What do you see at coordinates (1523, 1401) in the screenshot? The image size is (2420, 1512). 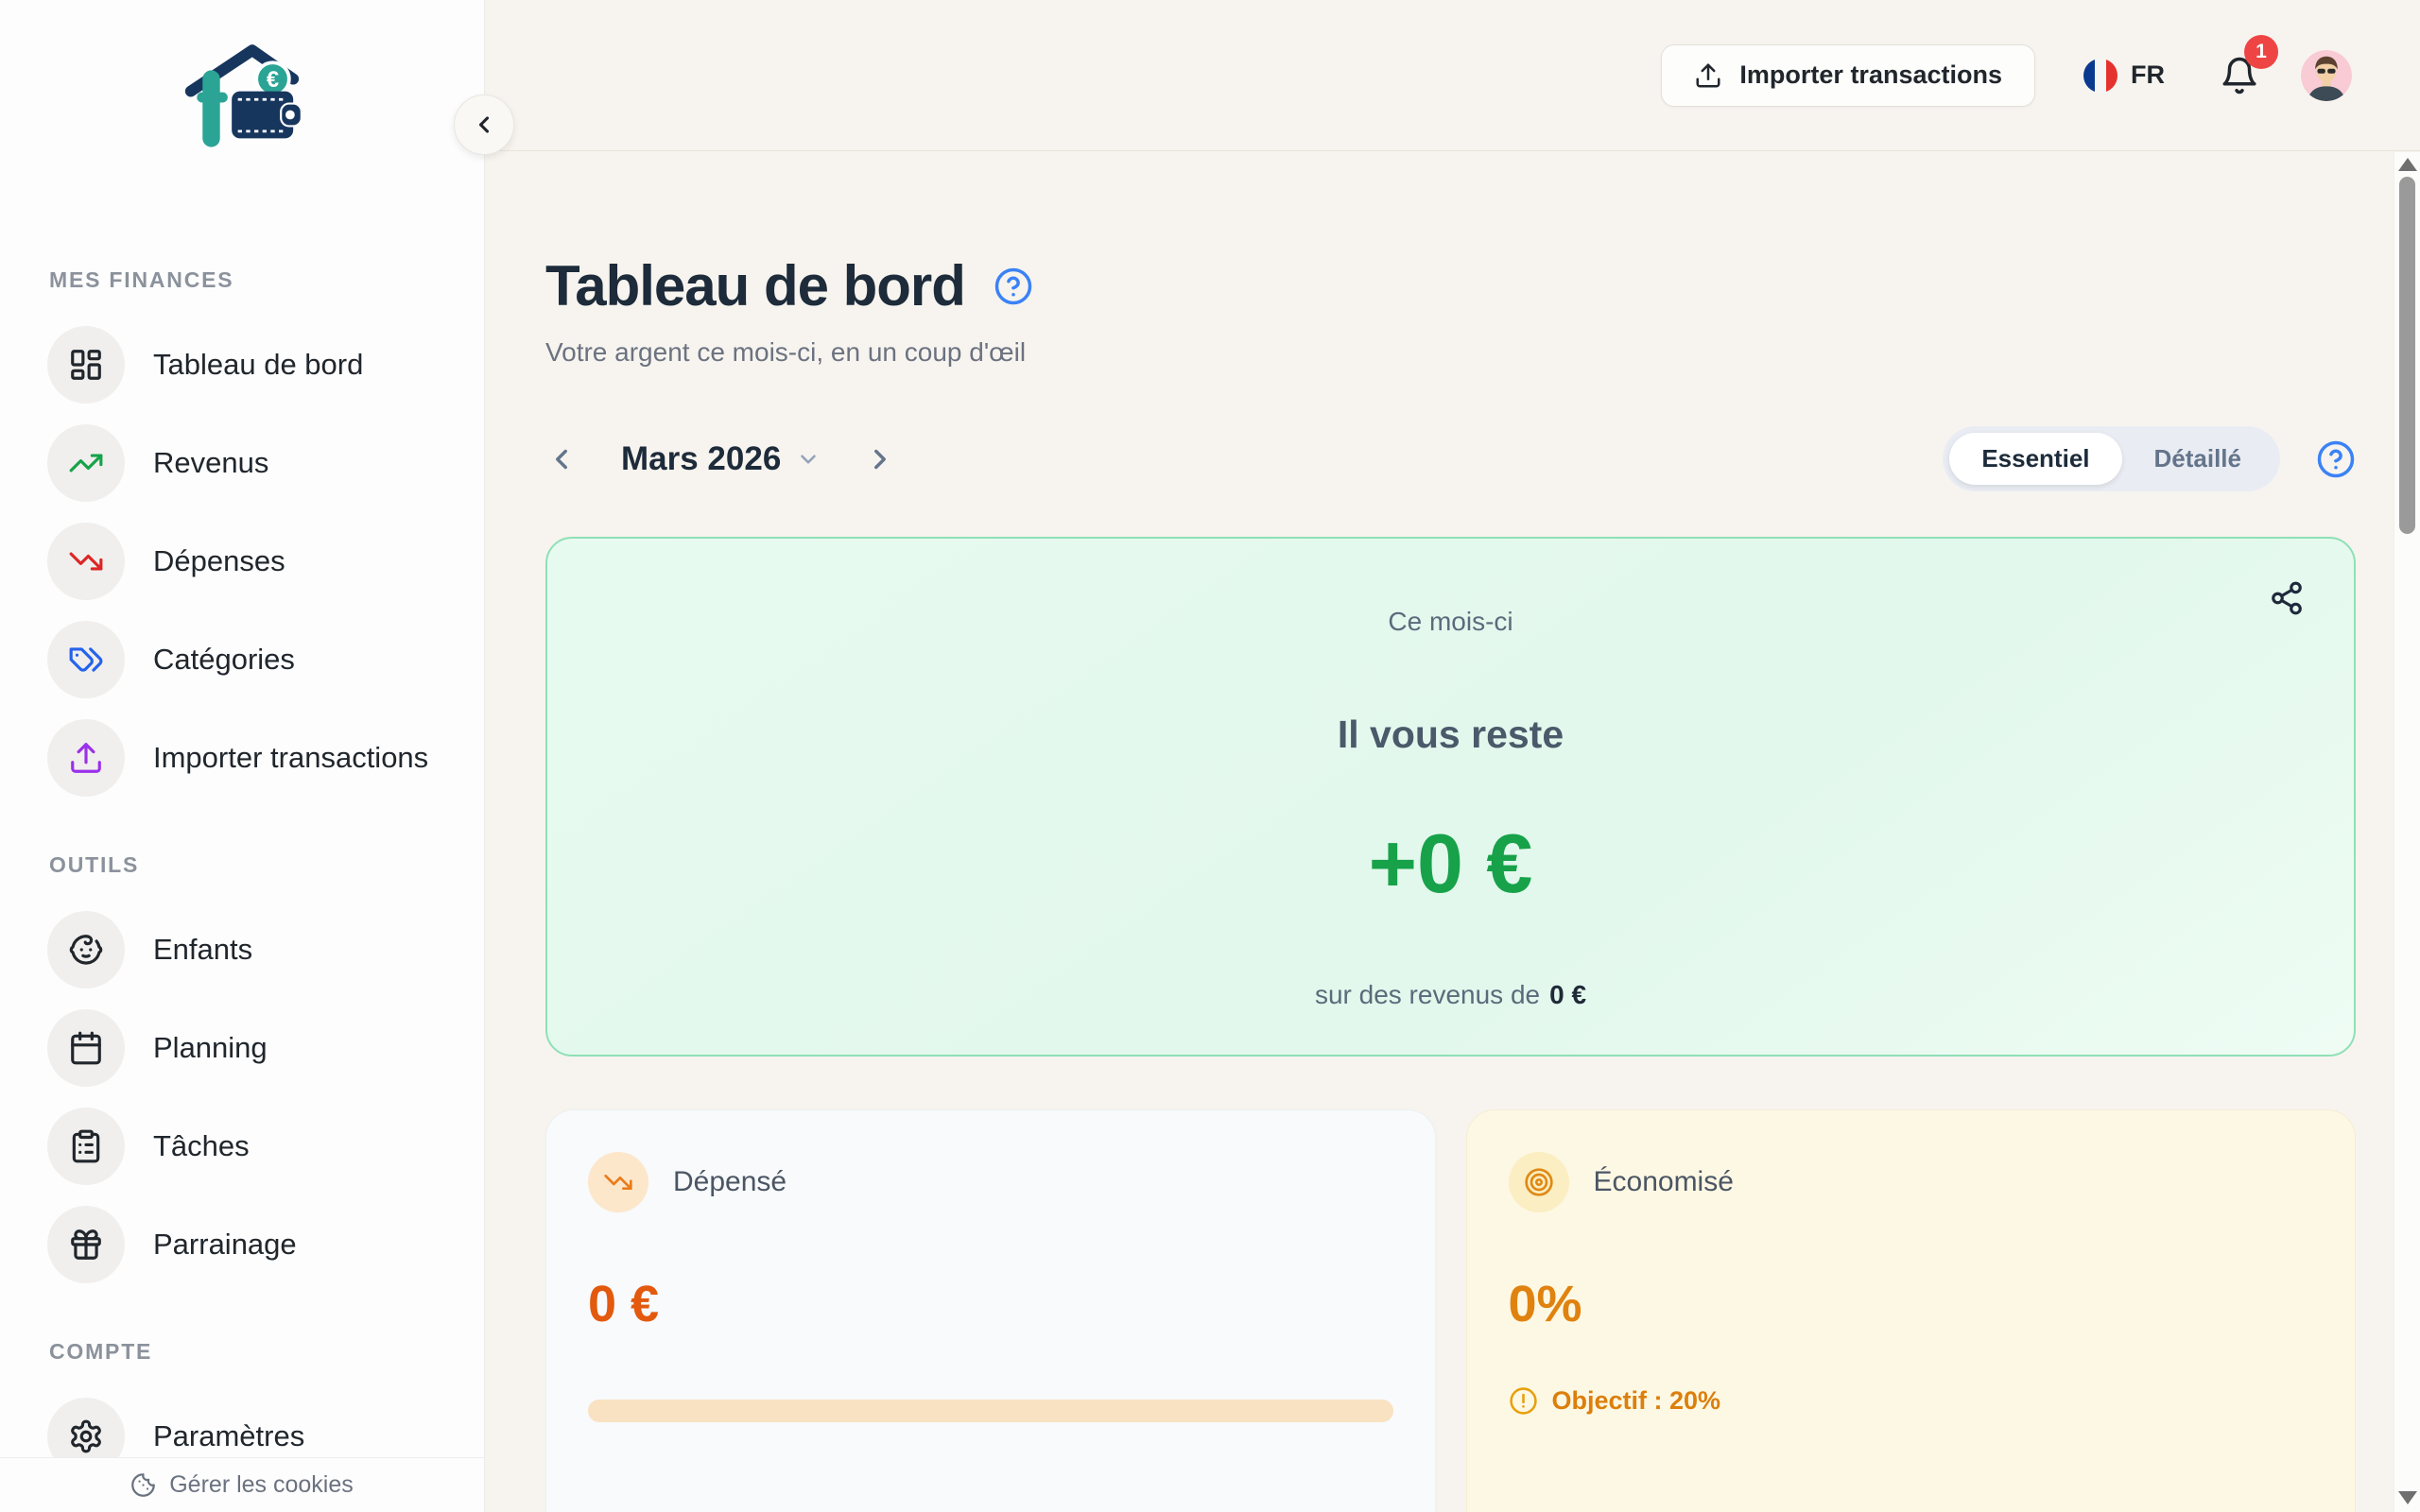 I see `alert-circle-icon` at bounding box center [1523, 1401].